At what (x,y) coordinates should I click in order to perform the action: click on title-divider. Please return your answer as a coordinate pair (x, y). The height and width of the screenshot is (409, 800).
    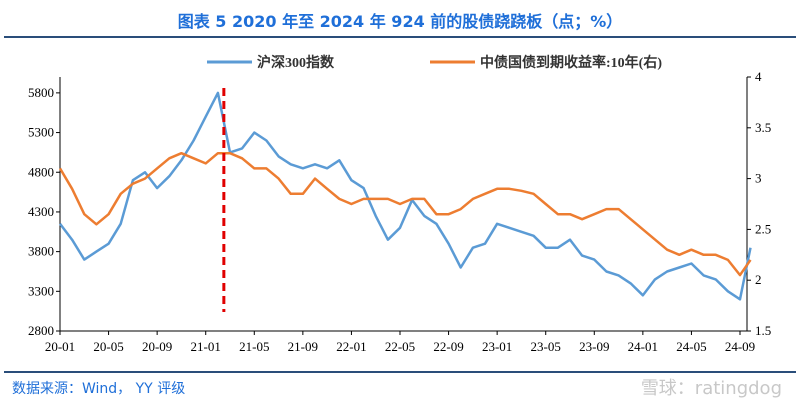
    Looking at the image, I should click on (400, 37).